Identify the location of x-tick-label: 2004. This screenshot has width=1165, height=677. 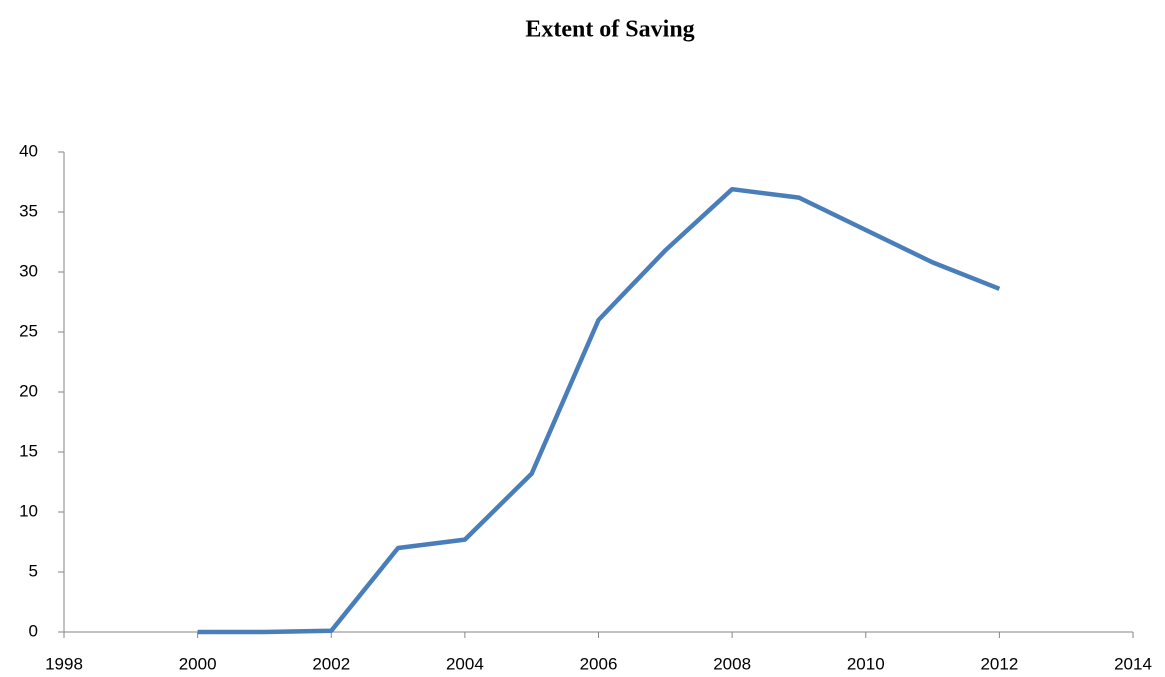
(465, 663).